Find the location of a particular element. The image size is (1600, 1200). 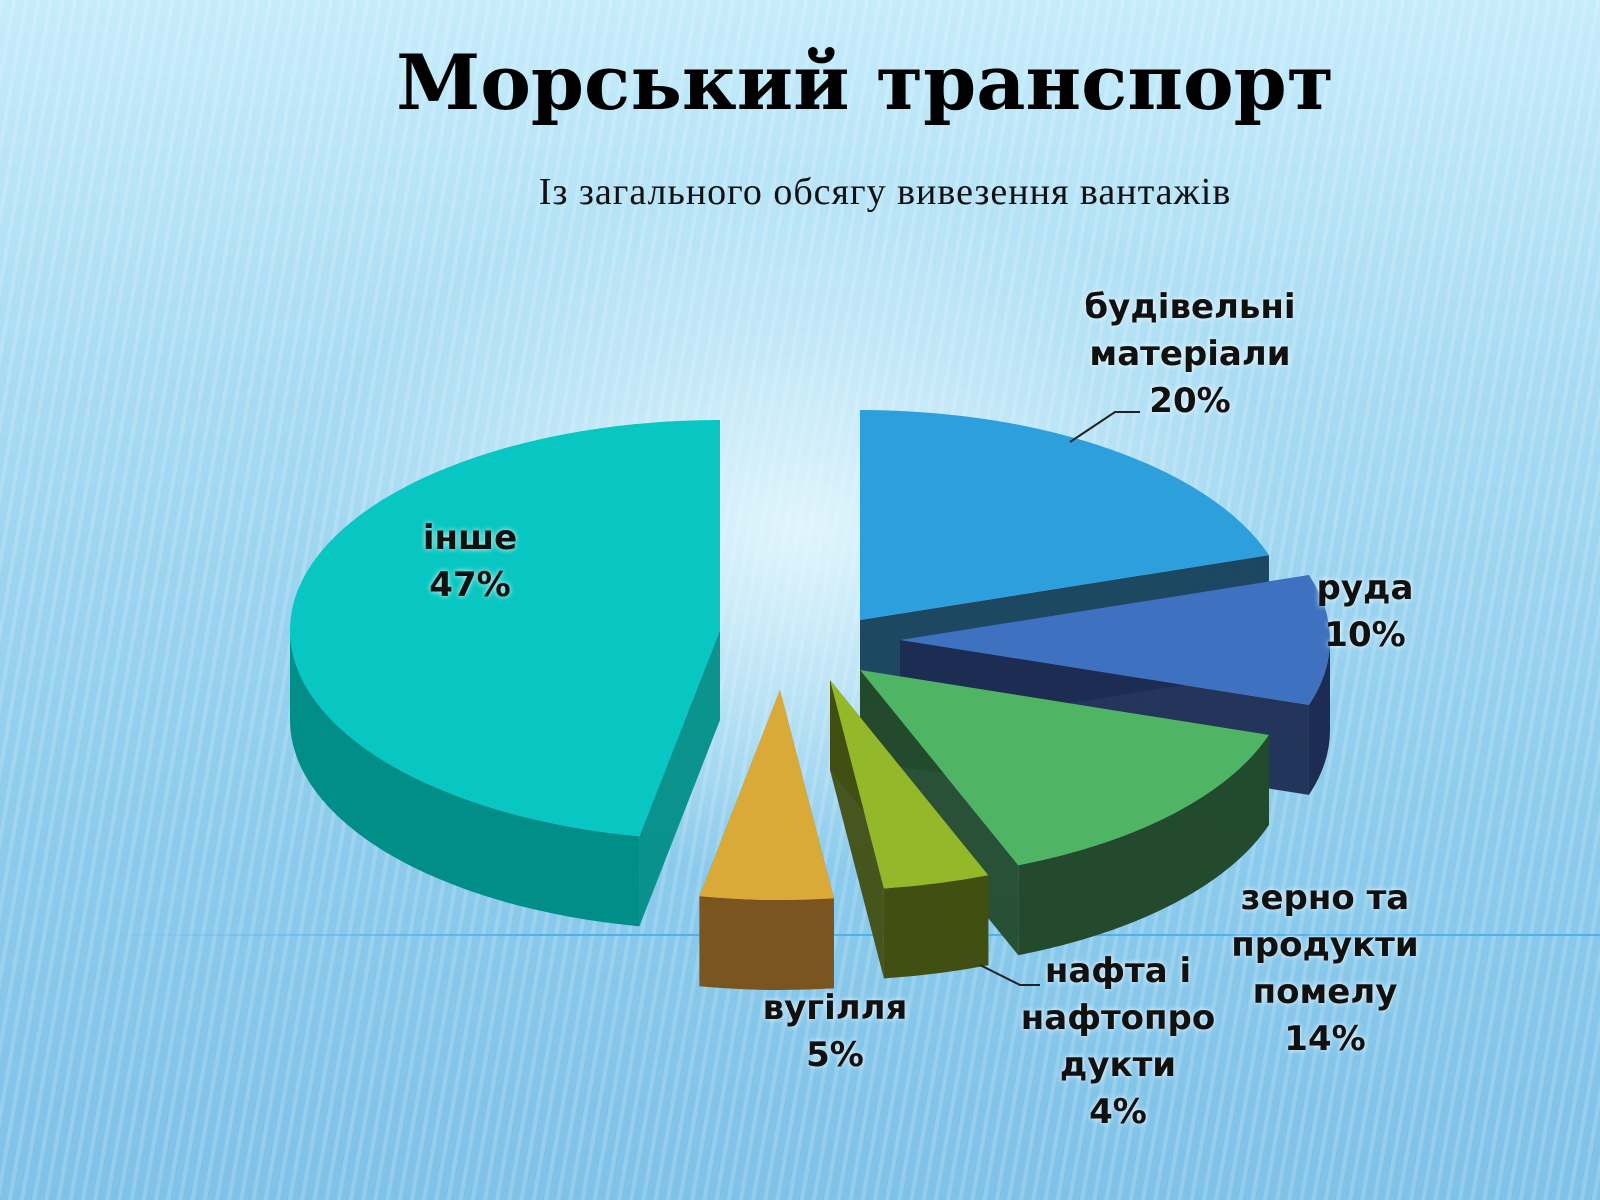

pie-label-text: помелу is located at coordinates (1325, 991).